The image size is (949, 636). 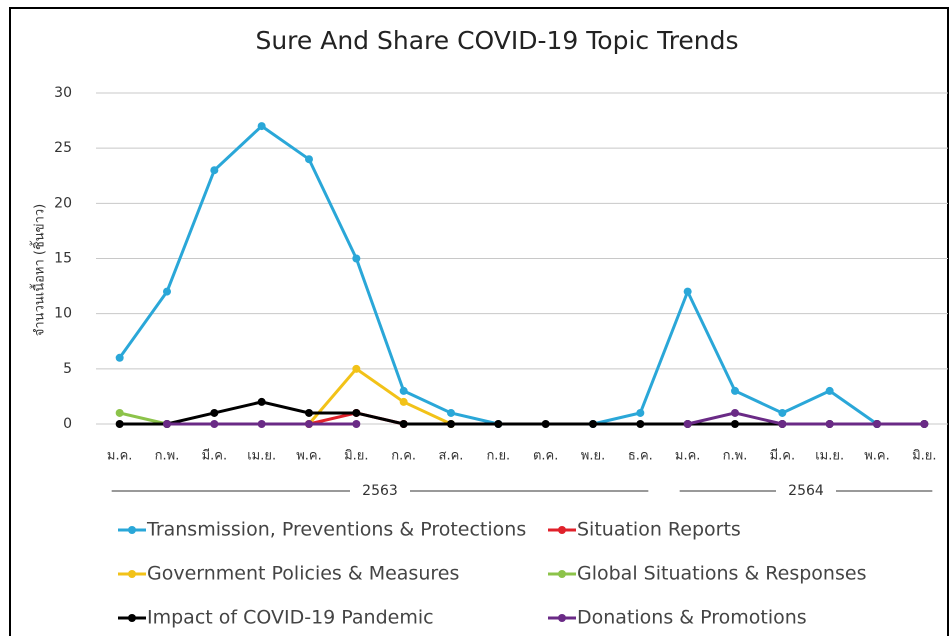 I want to click on y-tick-label: 0, so click(x=67, y=424).